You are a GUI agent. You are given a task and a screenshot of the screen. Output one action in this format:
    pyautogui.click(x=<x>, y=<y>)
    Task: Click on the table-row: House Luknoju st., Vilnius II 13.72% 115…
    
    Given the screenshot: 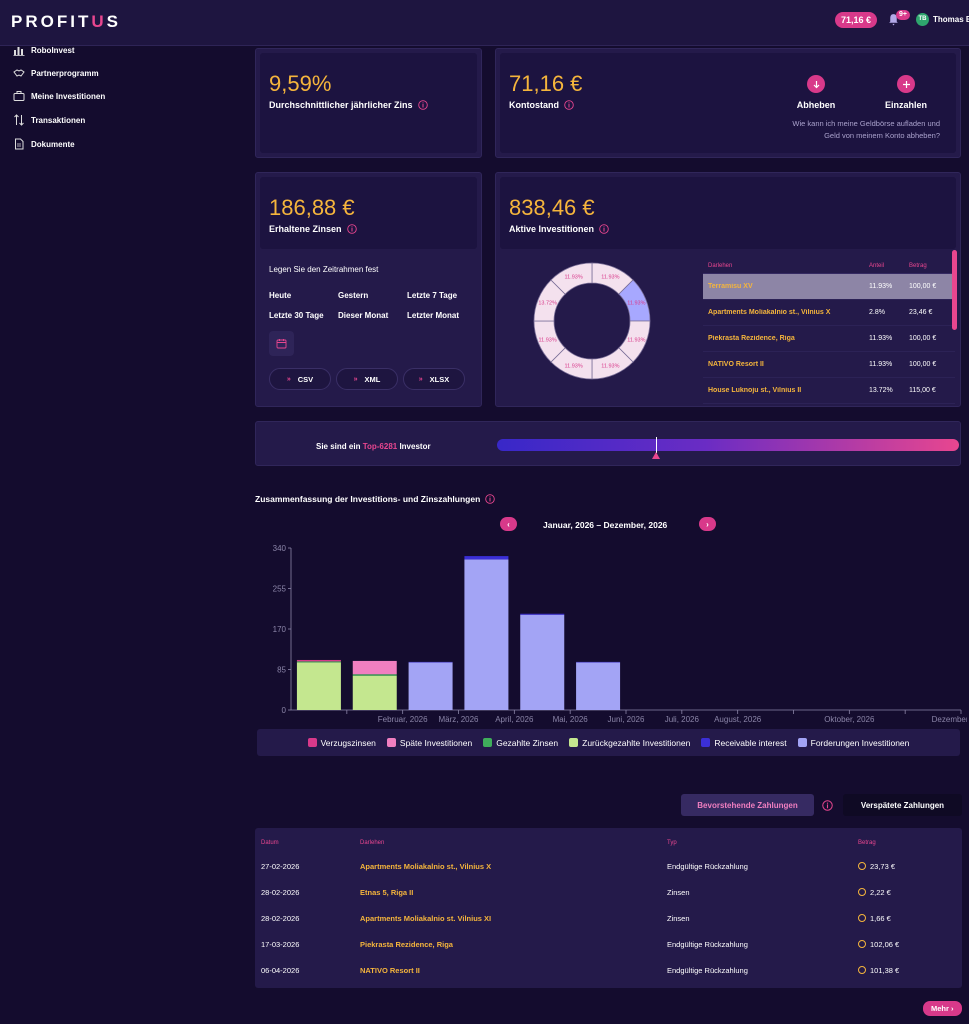 What is the action you would take?
    pyautogui.click(x=829, y=391)
    